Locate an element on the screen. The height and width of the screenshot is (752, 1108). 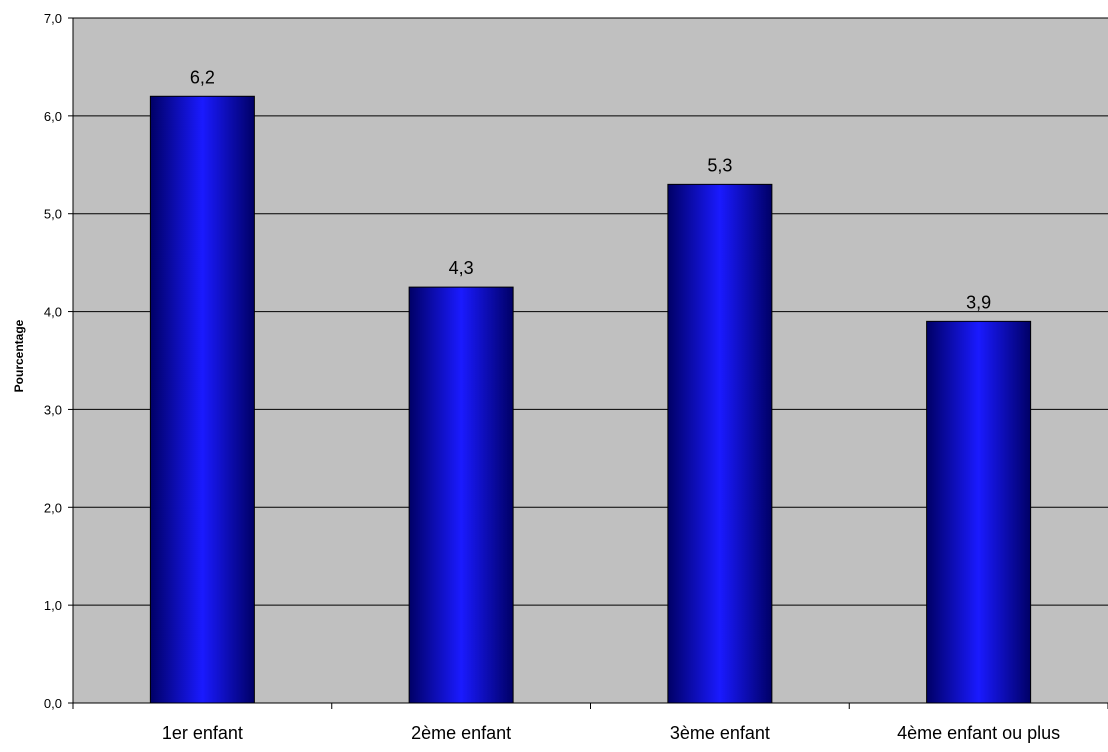
y-tick-label: 2,0 is located at coordinates (53, 507).